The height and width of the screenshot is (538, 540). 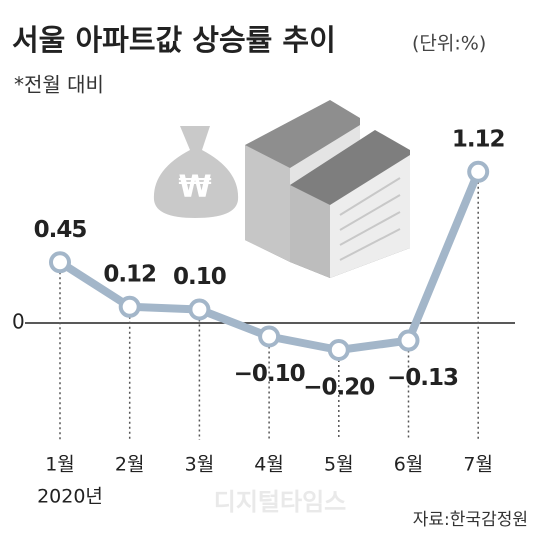 What do you see at coordinates (59, 85) in the screenshot?
I see `subtitle: *전월 대비` at bounding box center [59, 85].